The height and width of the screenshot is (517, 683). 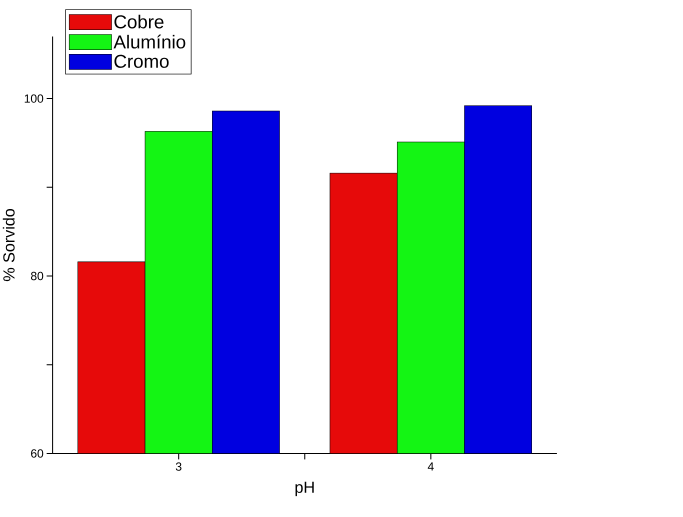 I want to click on legend-label: Alumínio, so click(x=150, y=41).